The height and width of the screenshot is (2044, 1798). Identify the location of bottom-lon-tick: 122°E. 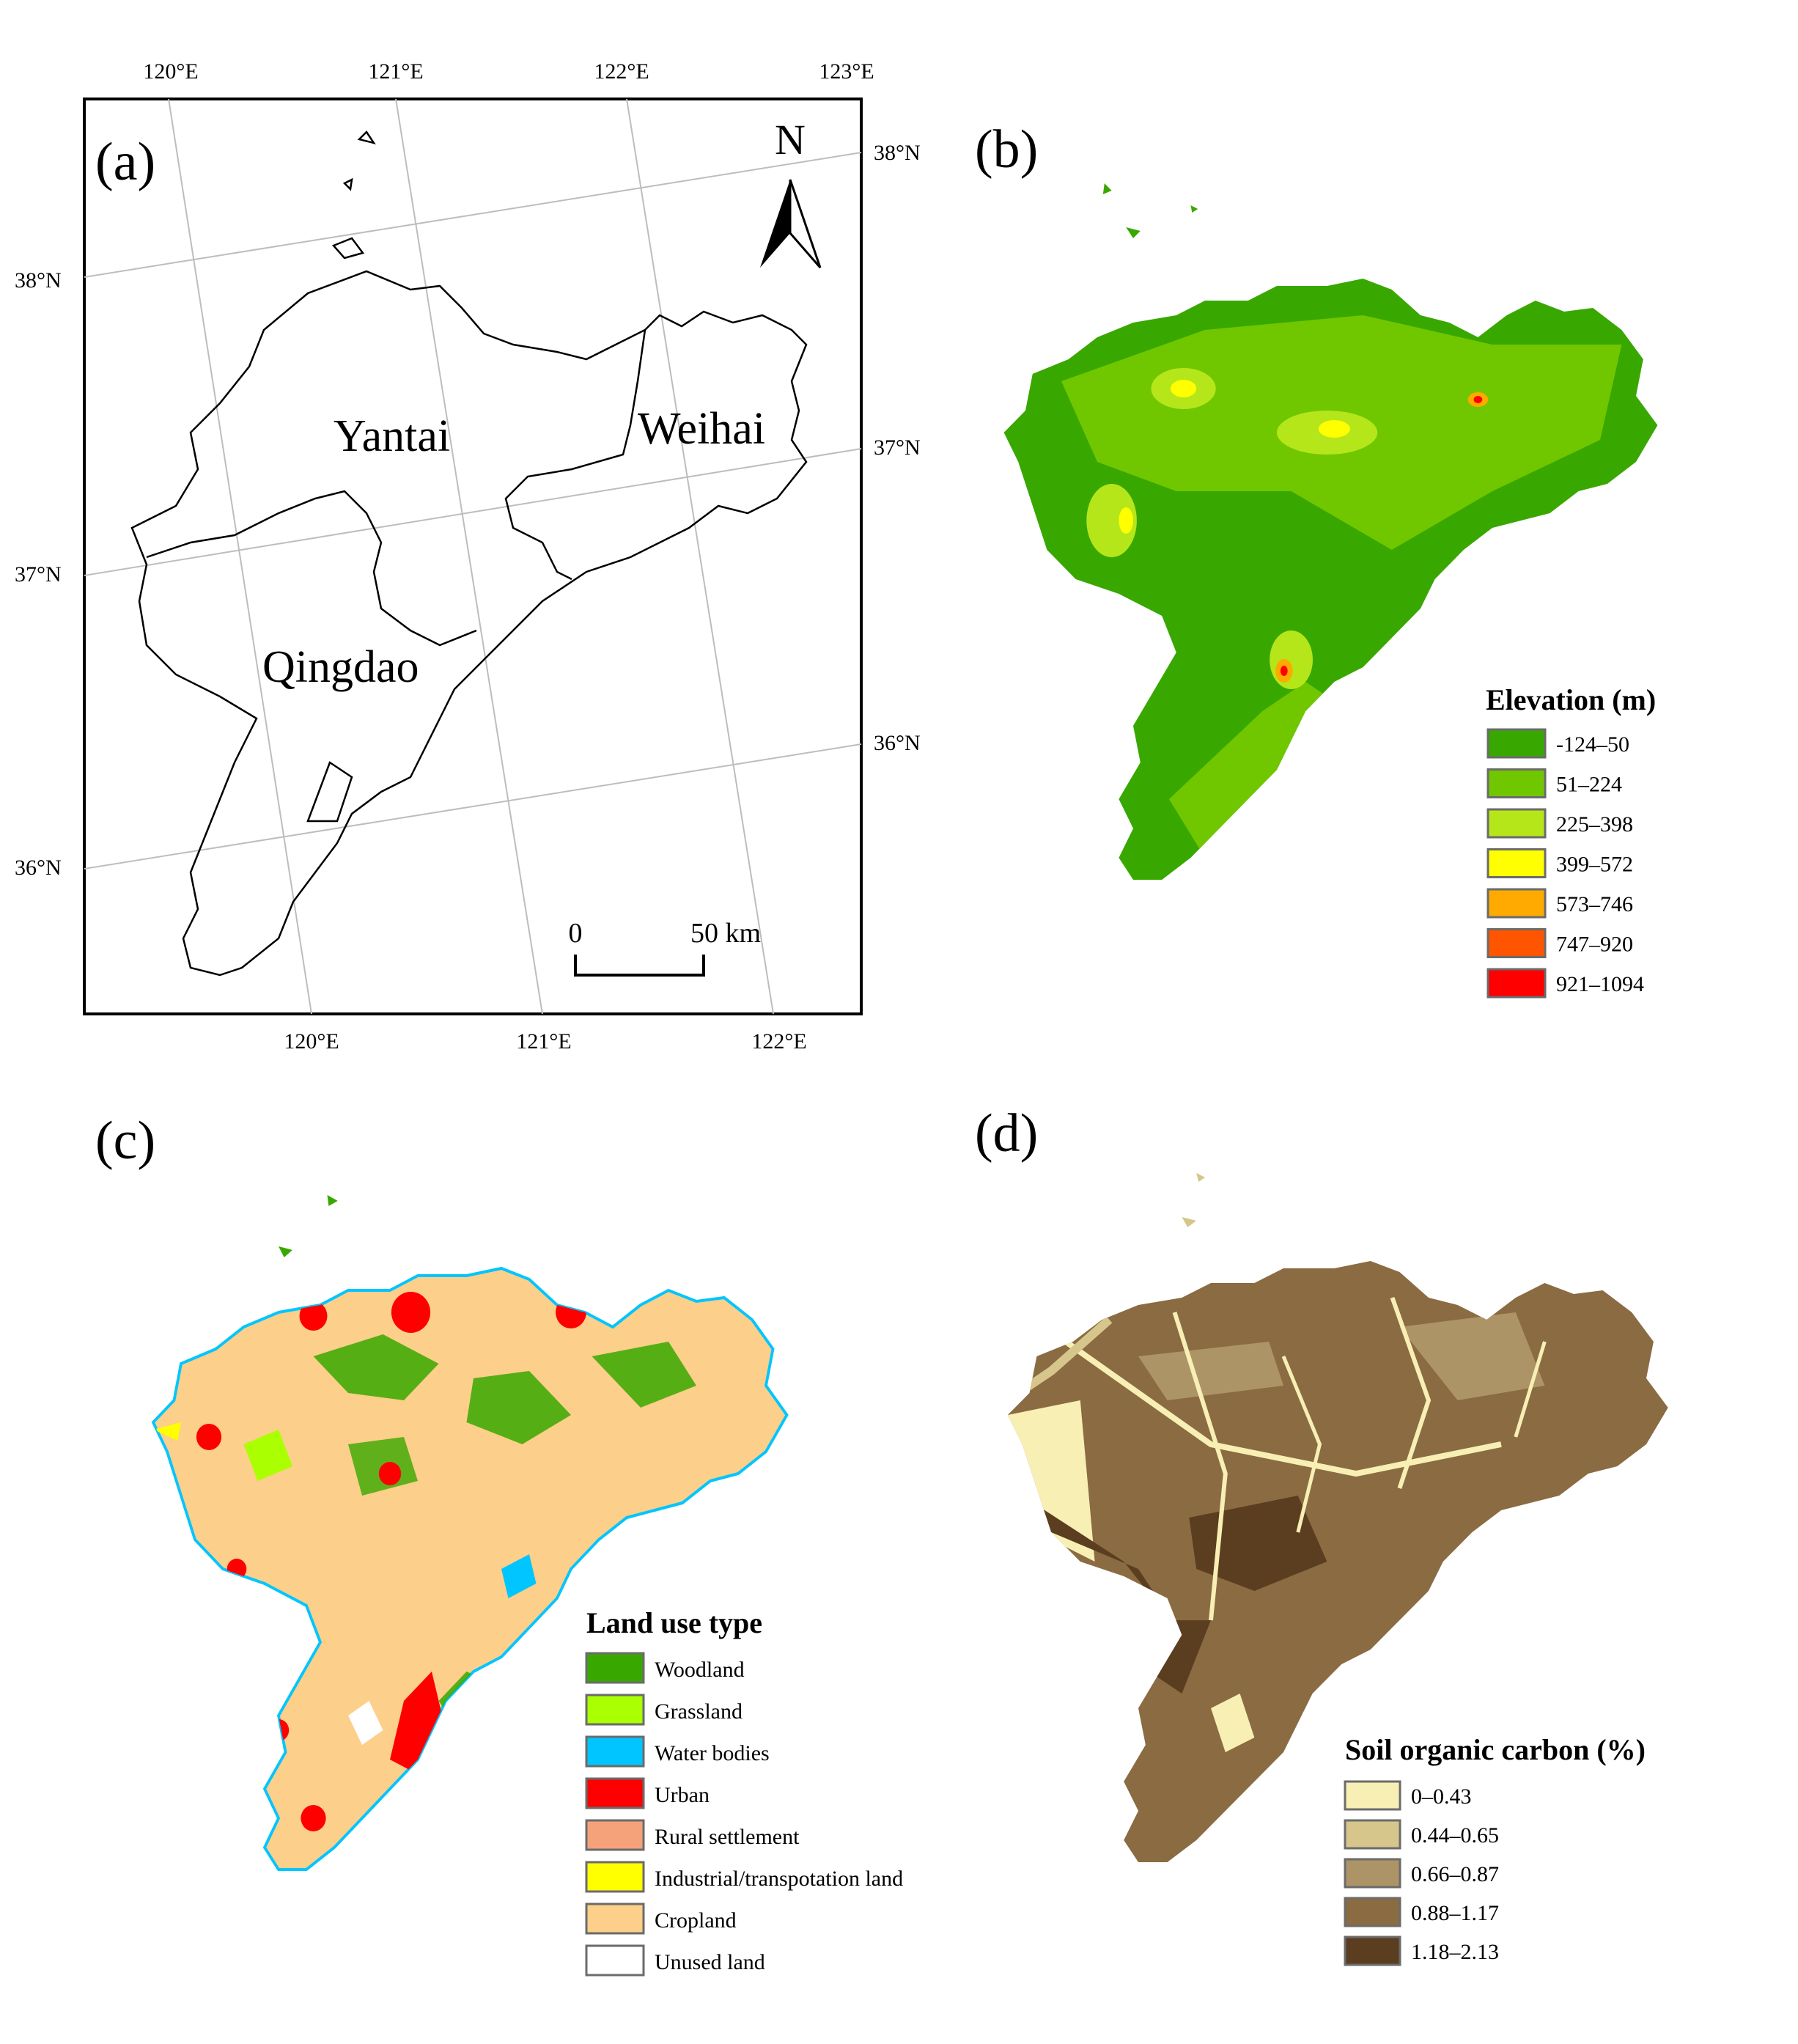
(779, 1042).